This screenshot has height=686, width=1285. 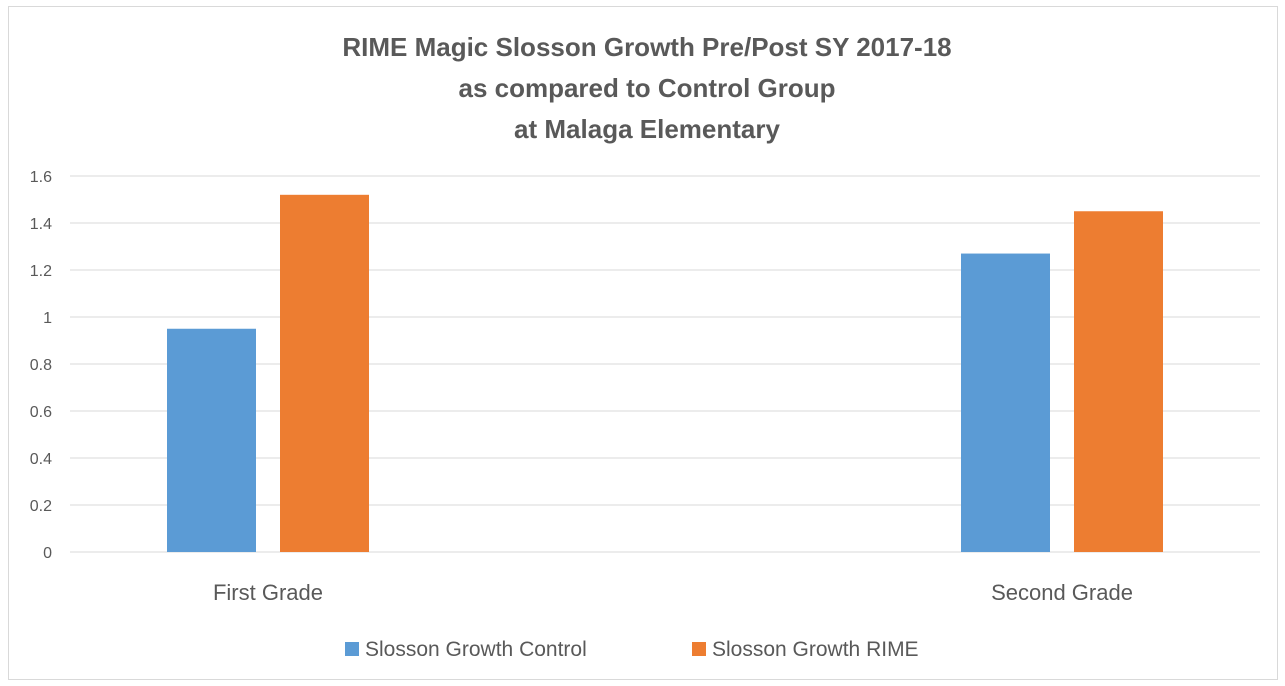 I want to click on y-tick-label: 1.4, so click(x=41, y=224).